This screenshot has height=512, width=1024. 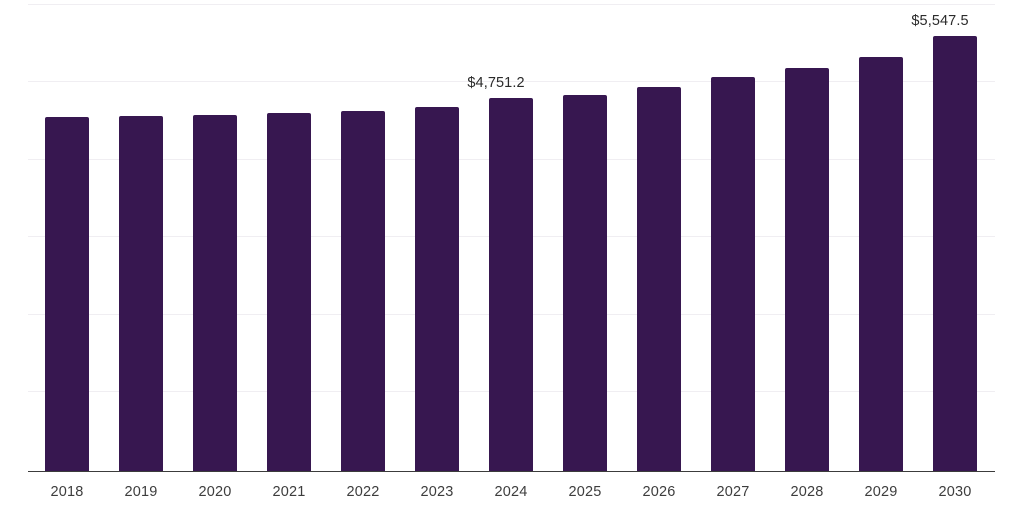 I want to click on bar-2021, so click(x=289, y=292).